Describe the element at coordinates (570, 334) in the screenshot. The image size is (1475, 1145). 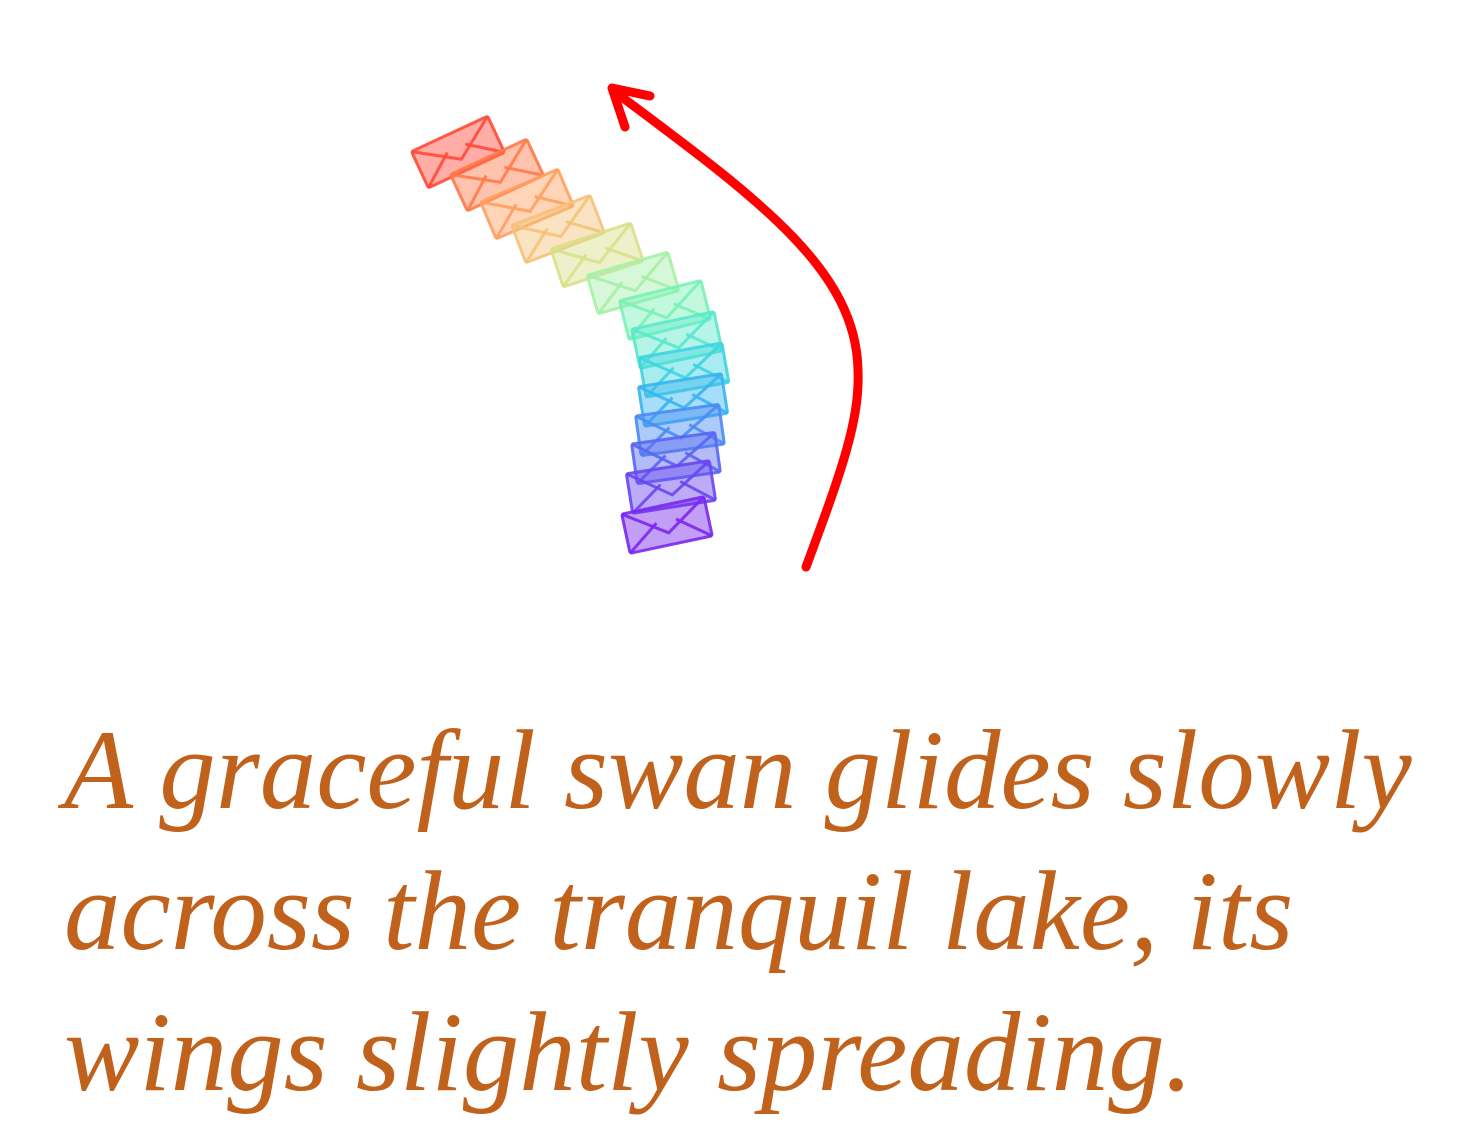
I see `envelope-trail` at that location.